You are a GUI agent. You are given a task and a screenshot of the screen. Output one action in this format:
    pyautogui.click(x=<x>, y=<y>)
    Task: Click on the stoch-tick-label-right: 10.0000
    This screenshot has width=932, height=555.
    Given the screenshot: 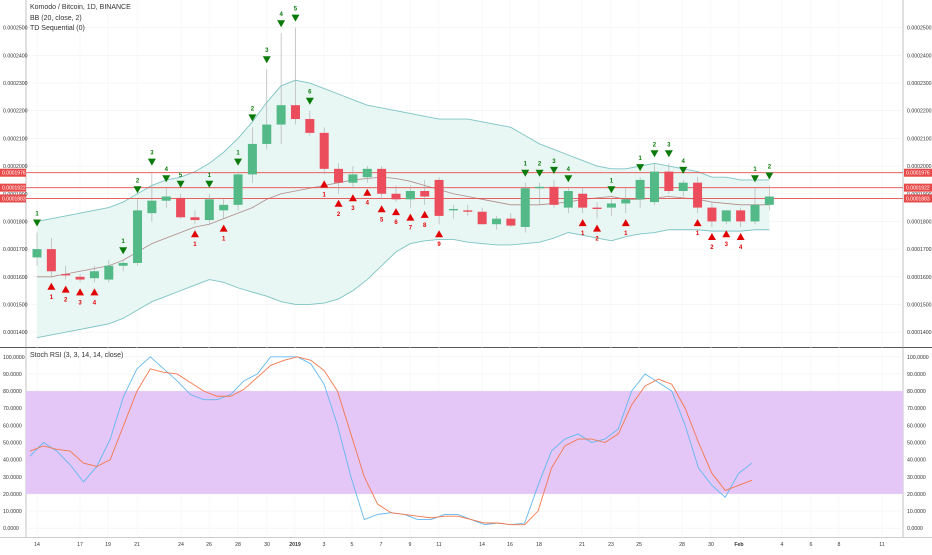 What is the action you would take?
    pyautogui.click(x=916, y=512)
    